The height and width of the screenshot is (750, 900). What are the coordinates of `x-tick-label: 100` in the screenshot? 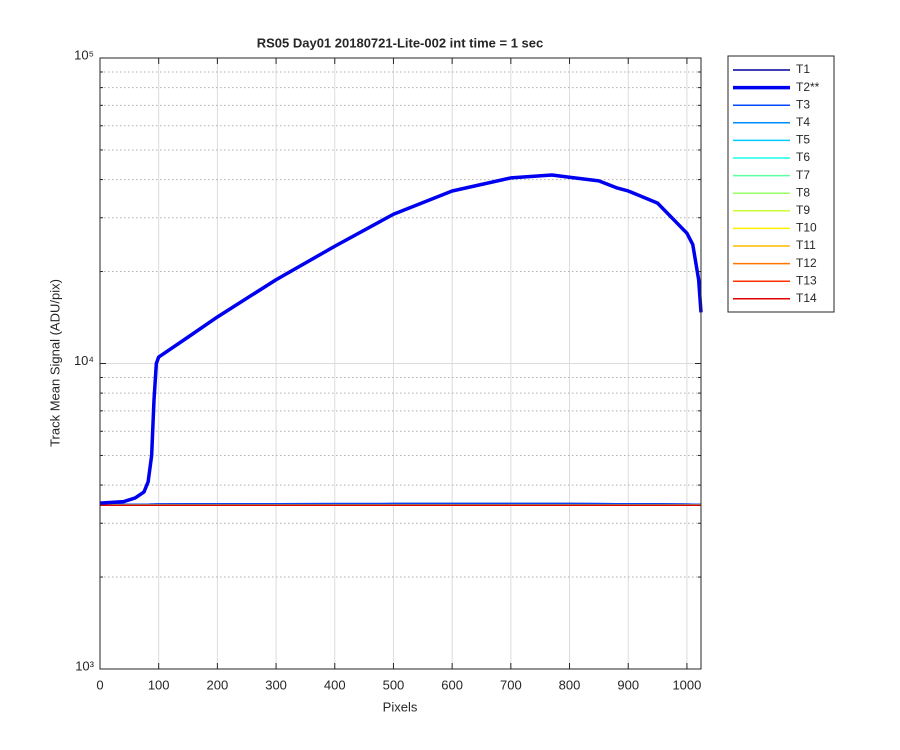 It's located at (159, 684).